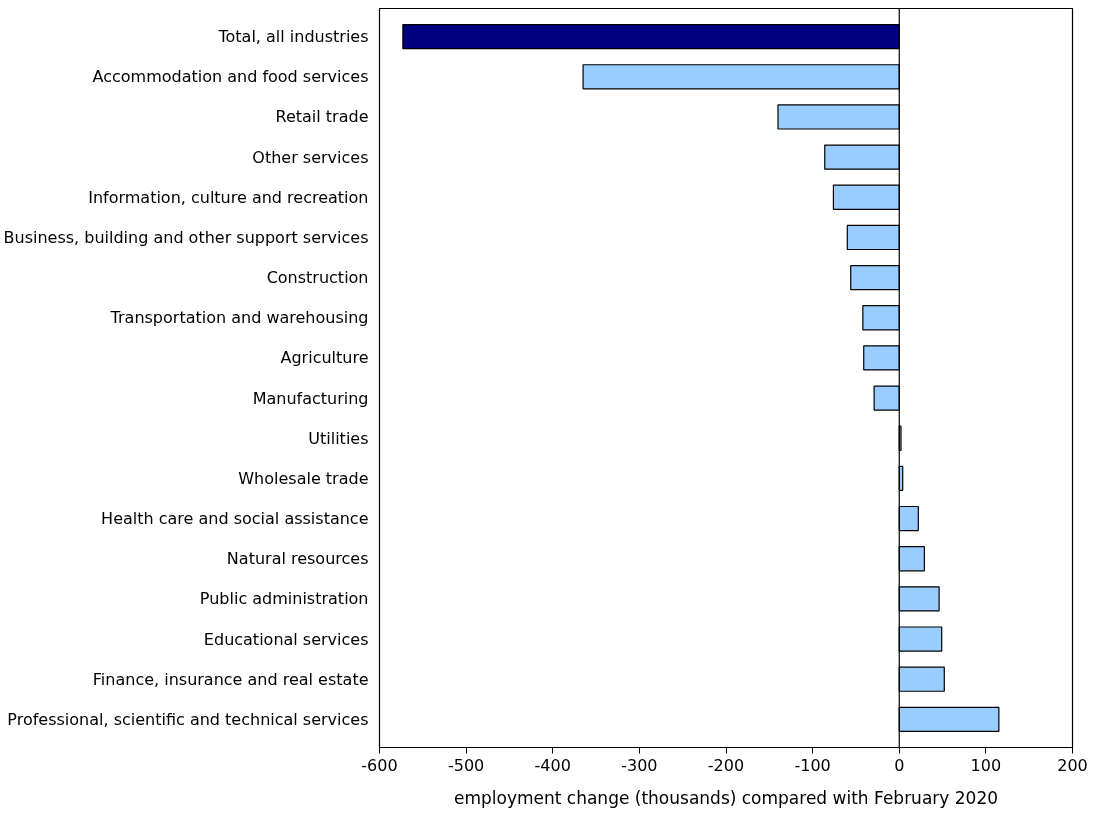 This screenshot has width=1105, height=815. I want to click on x-axis-title: employment change (thousands) compared with February 2020, so click(726, 797).